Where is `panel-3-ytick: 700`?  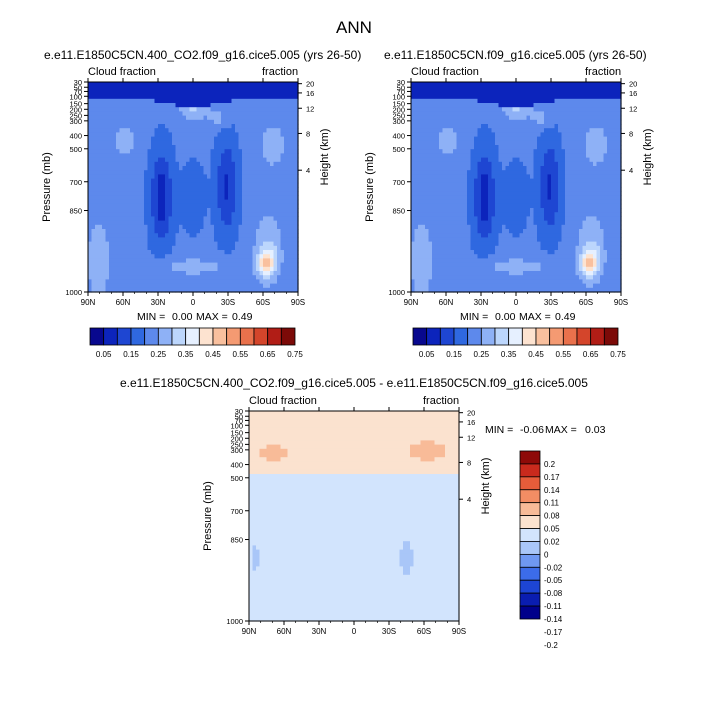
panel-3-ytick: 700 is located at coordinates (236, 511).